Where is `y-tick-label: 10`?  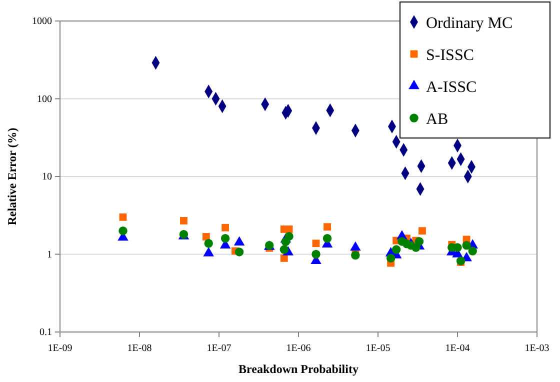
y-tick-label: 10 is located at coordinates (47, 177).